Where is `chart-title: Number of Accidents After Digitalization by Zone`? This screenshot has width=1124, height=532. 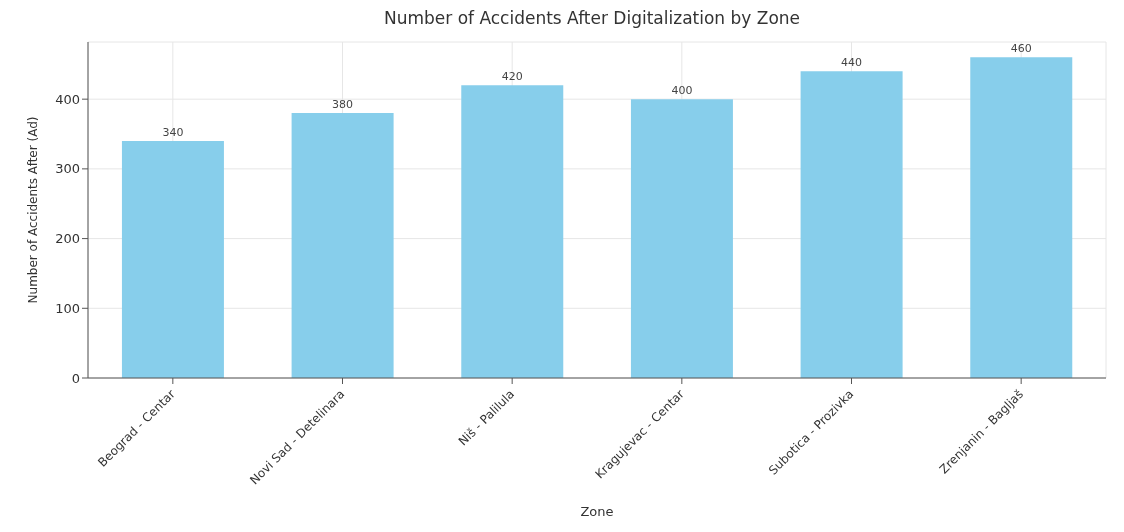
chart-title: Number of Accidents After Digitalization by Zone is located at coordinates (592, 18).